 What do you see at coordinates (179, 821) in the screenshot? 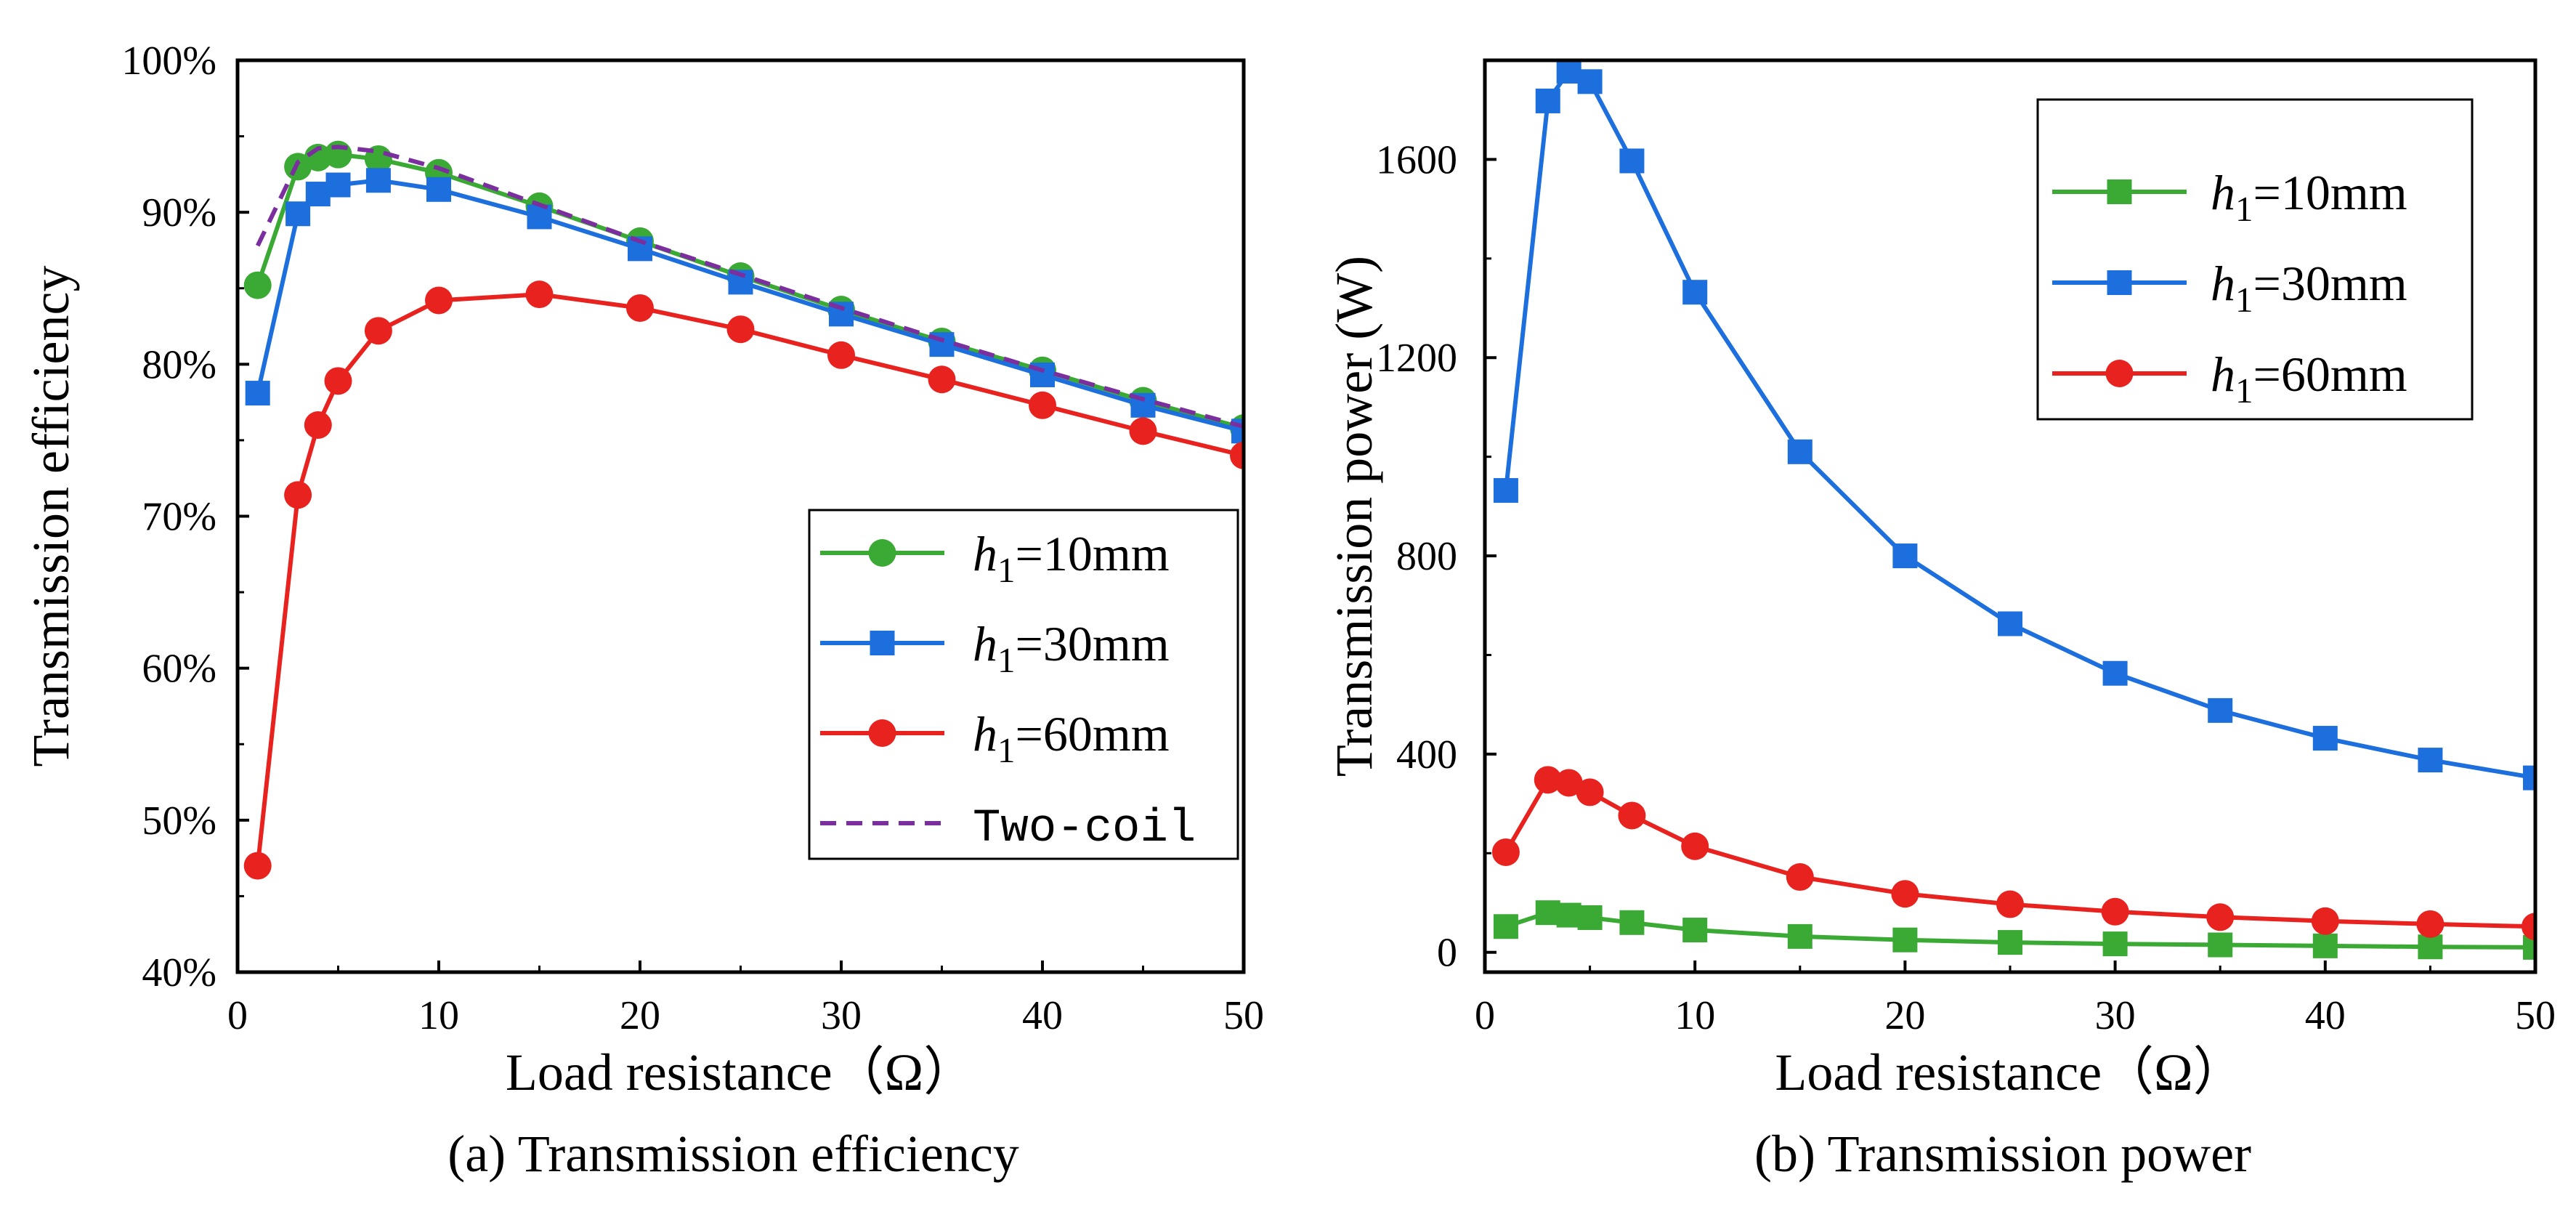
I see `y-tick-label: 50%` at bounding box center [179, 821].